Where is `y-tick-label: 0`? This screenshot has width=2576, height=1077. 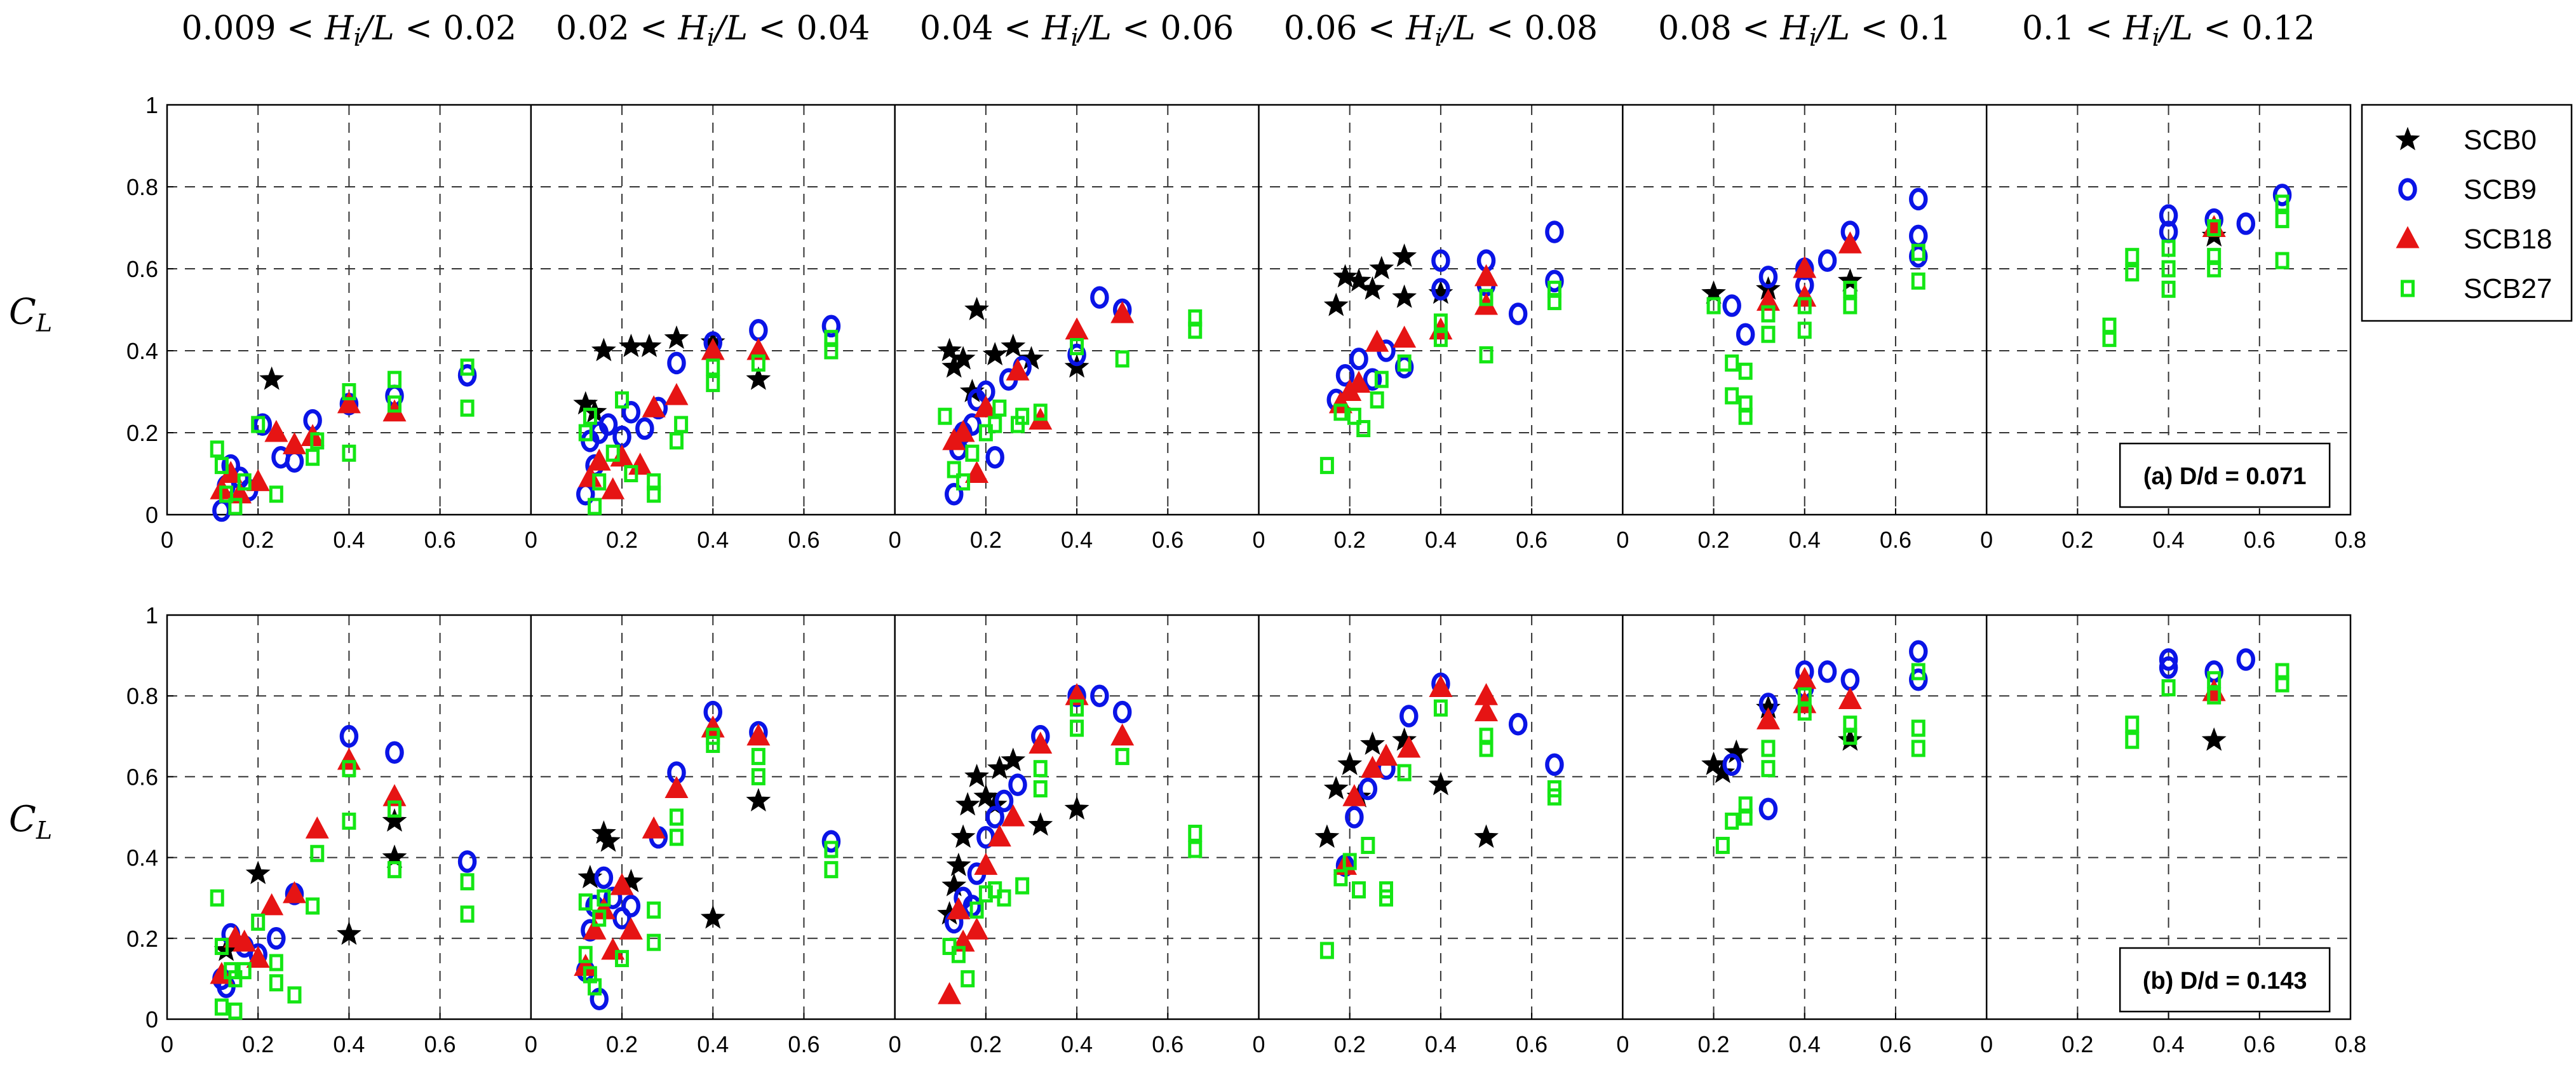
y-tick-label: 0 is located at coordinates (151, 1019).